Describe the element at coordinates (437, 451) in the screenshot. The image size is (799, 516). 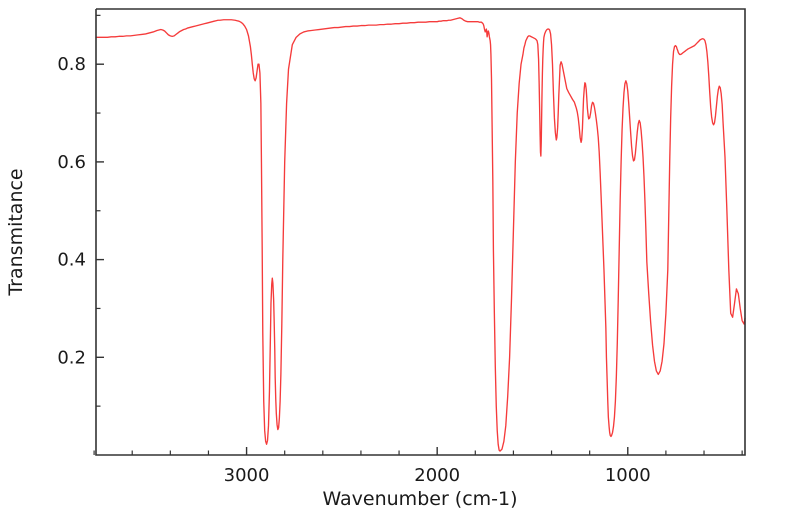
I see `x-axis-major-ticks` at that location.